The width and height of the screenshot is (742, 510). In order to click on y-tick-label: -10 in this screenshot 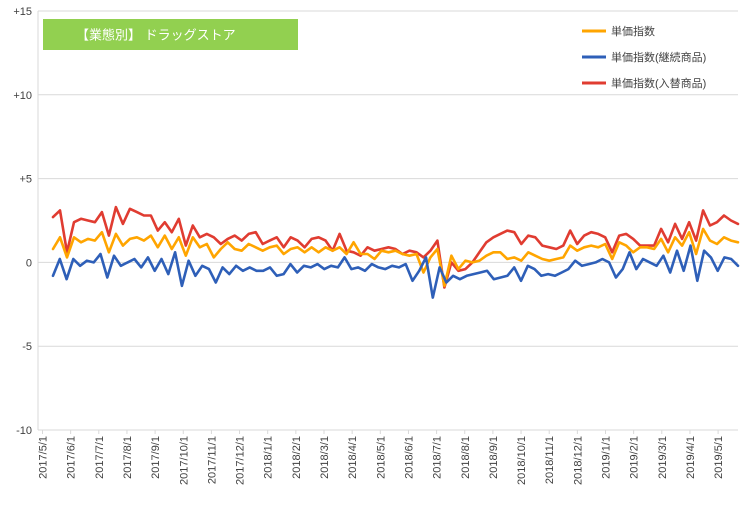, I will do `click(24, 431)`.